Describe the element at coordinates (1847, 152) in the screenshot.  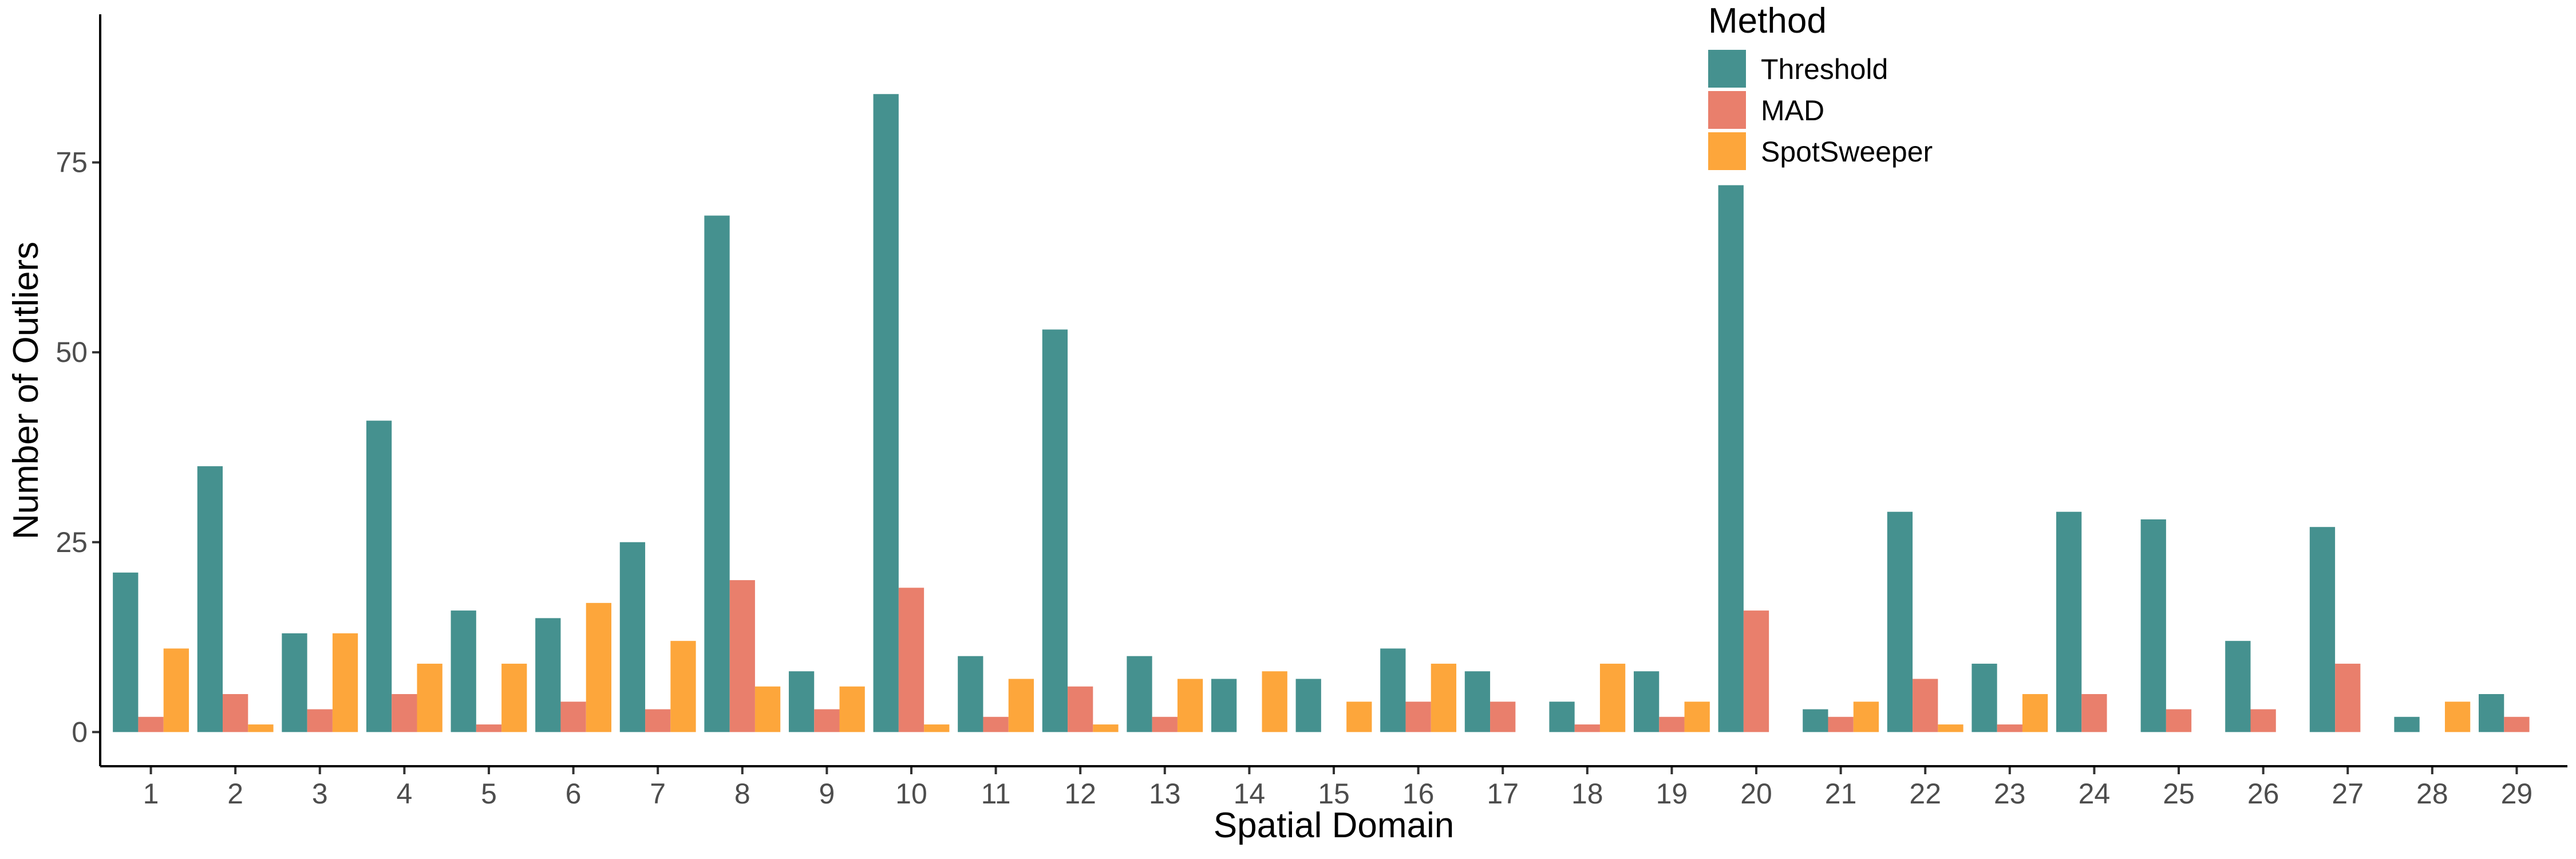
I see `legend-label-spotsweeper: SpotSweeper` at that location.